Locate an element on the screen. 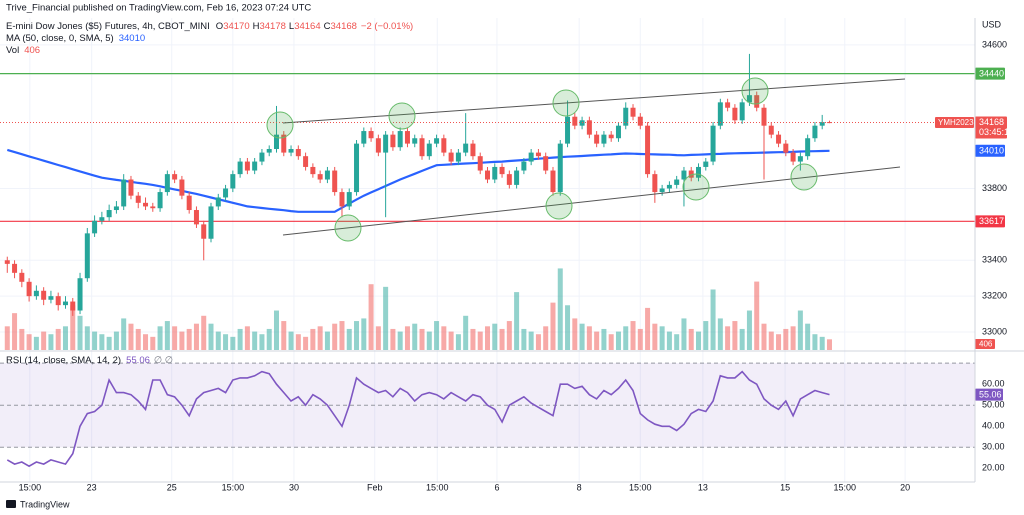  x-tick-label: 25 is located at coordinates (172, 487).